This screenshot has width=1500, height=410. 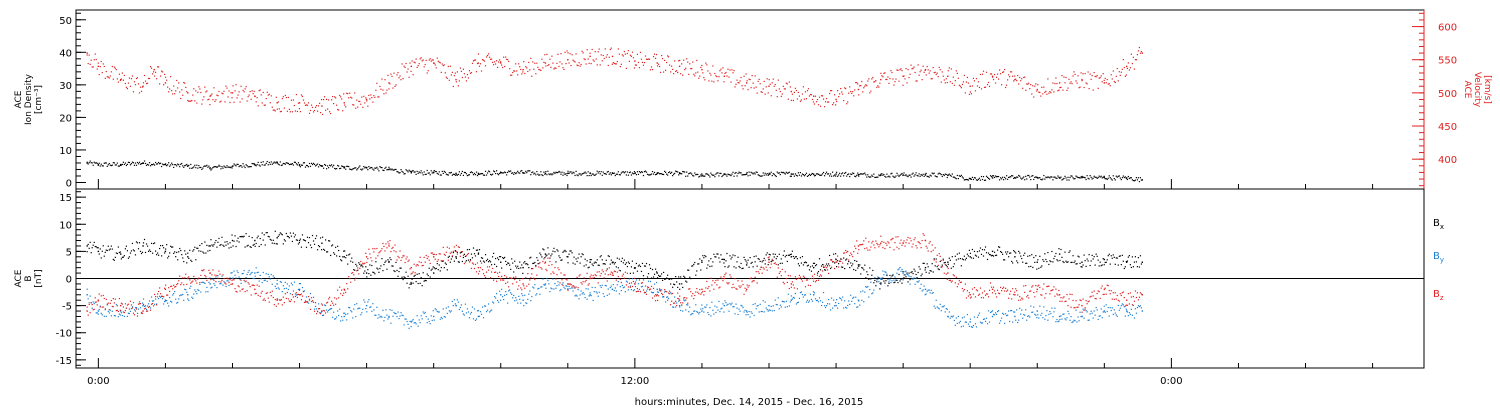 What do you see at coordinates (65, 151) in the screenshot?
I see `y-tick-label: 10` at bounding box center [65, 151].